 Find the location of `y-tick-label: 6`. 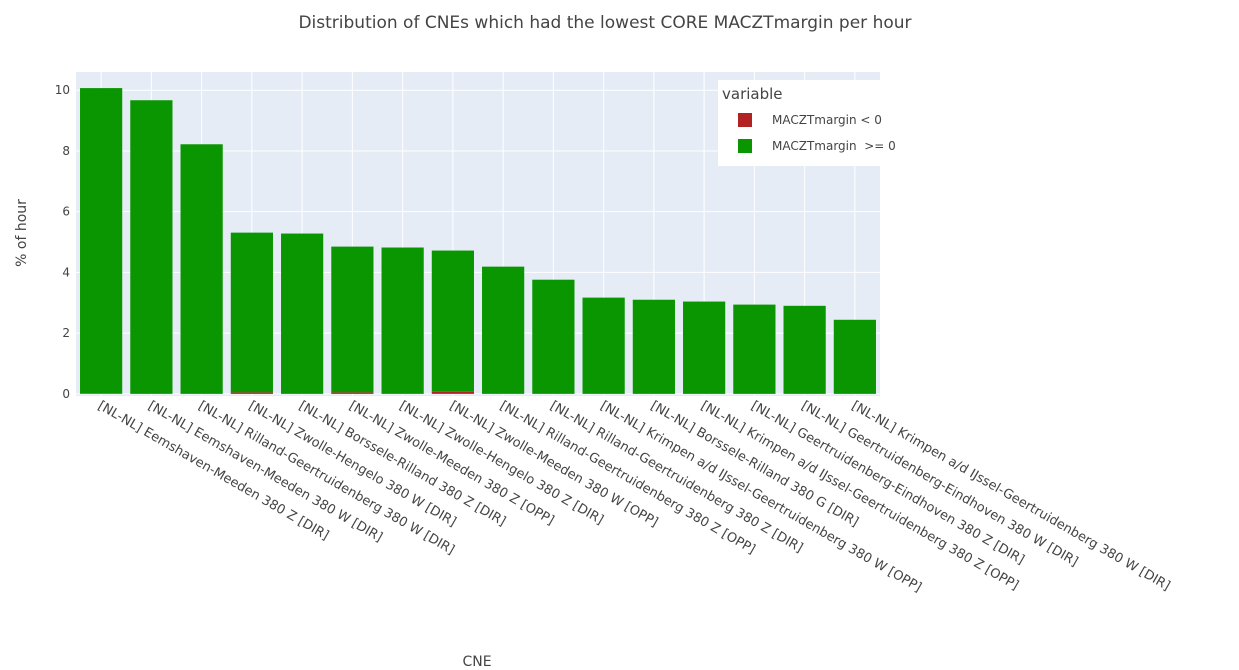

y-tick-label: 6 is located at coordinates (66, 212).